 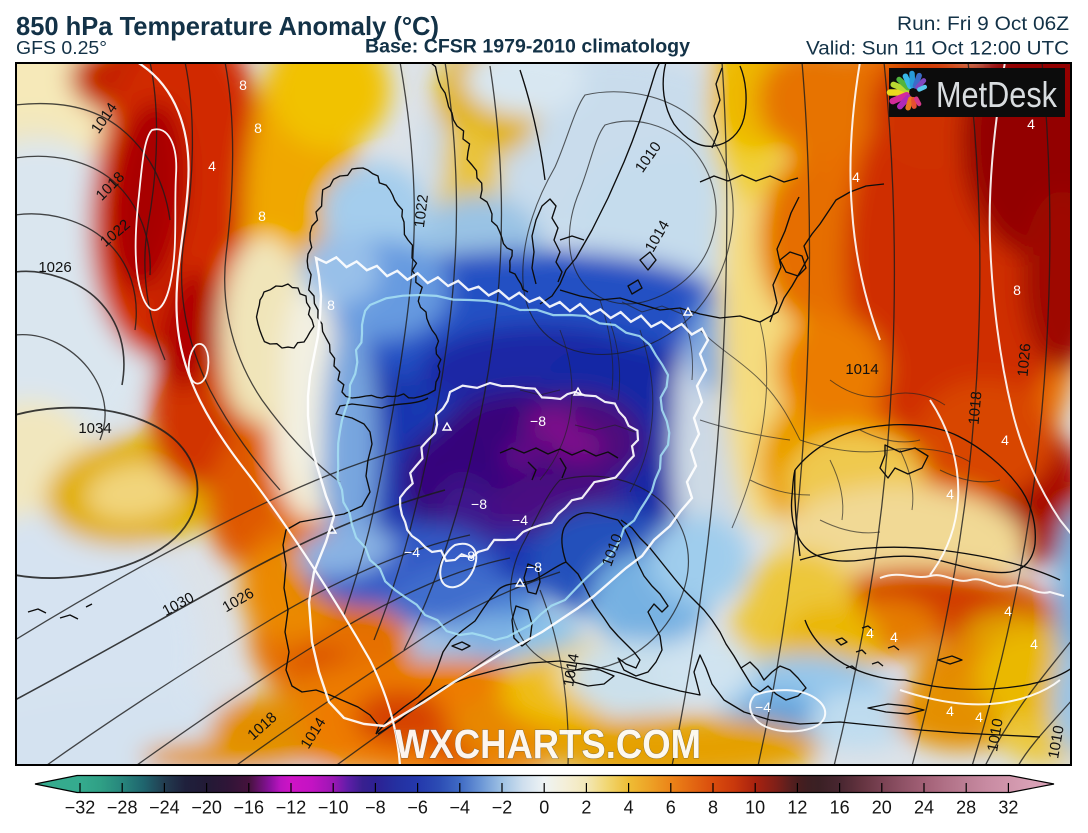 What do you see at coordinates (924, 808) in the screenshot?
I see `svg-text: 24` at bounding box center [924, 808].